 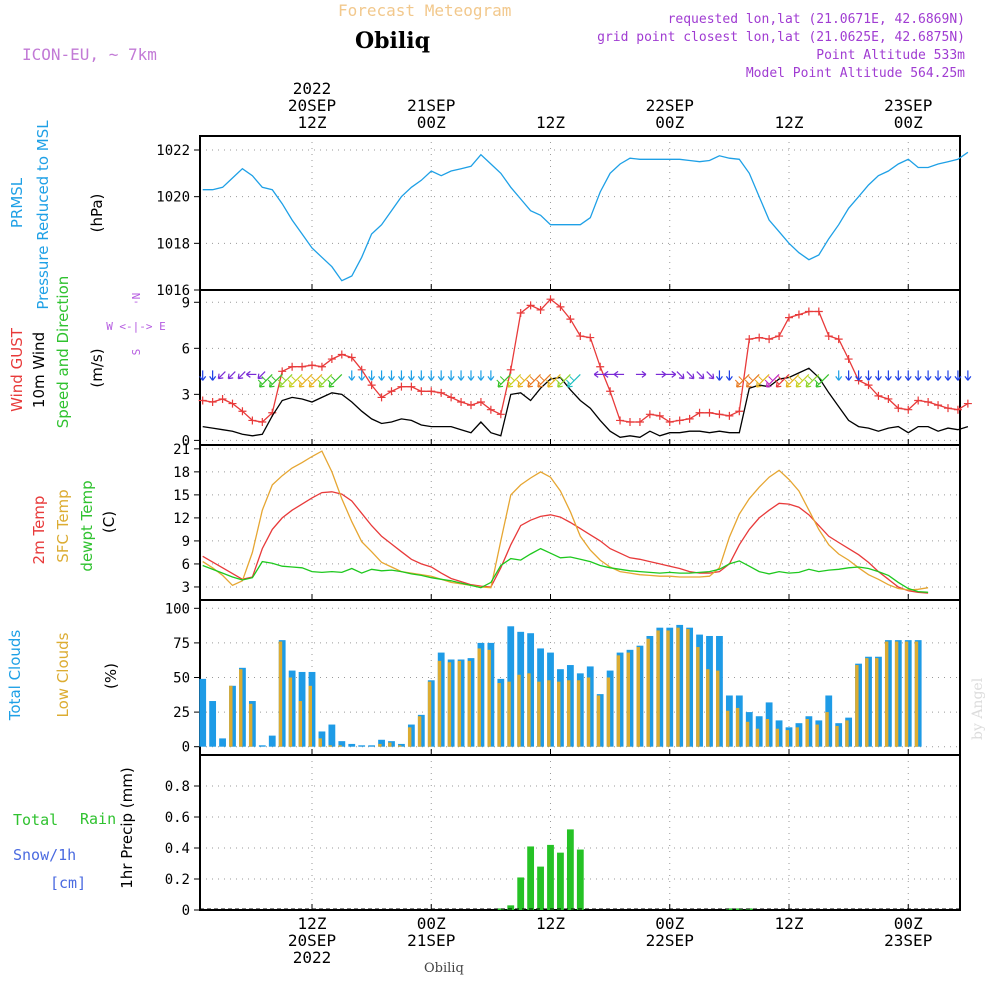 I want to click on time-label-bottom: 21SEP, so click(x=431, y=940).